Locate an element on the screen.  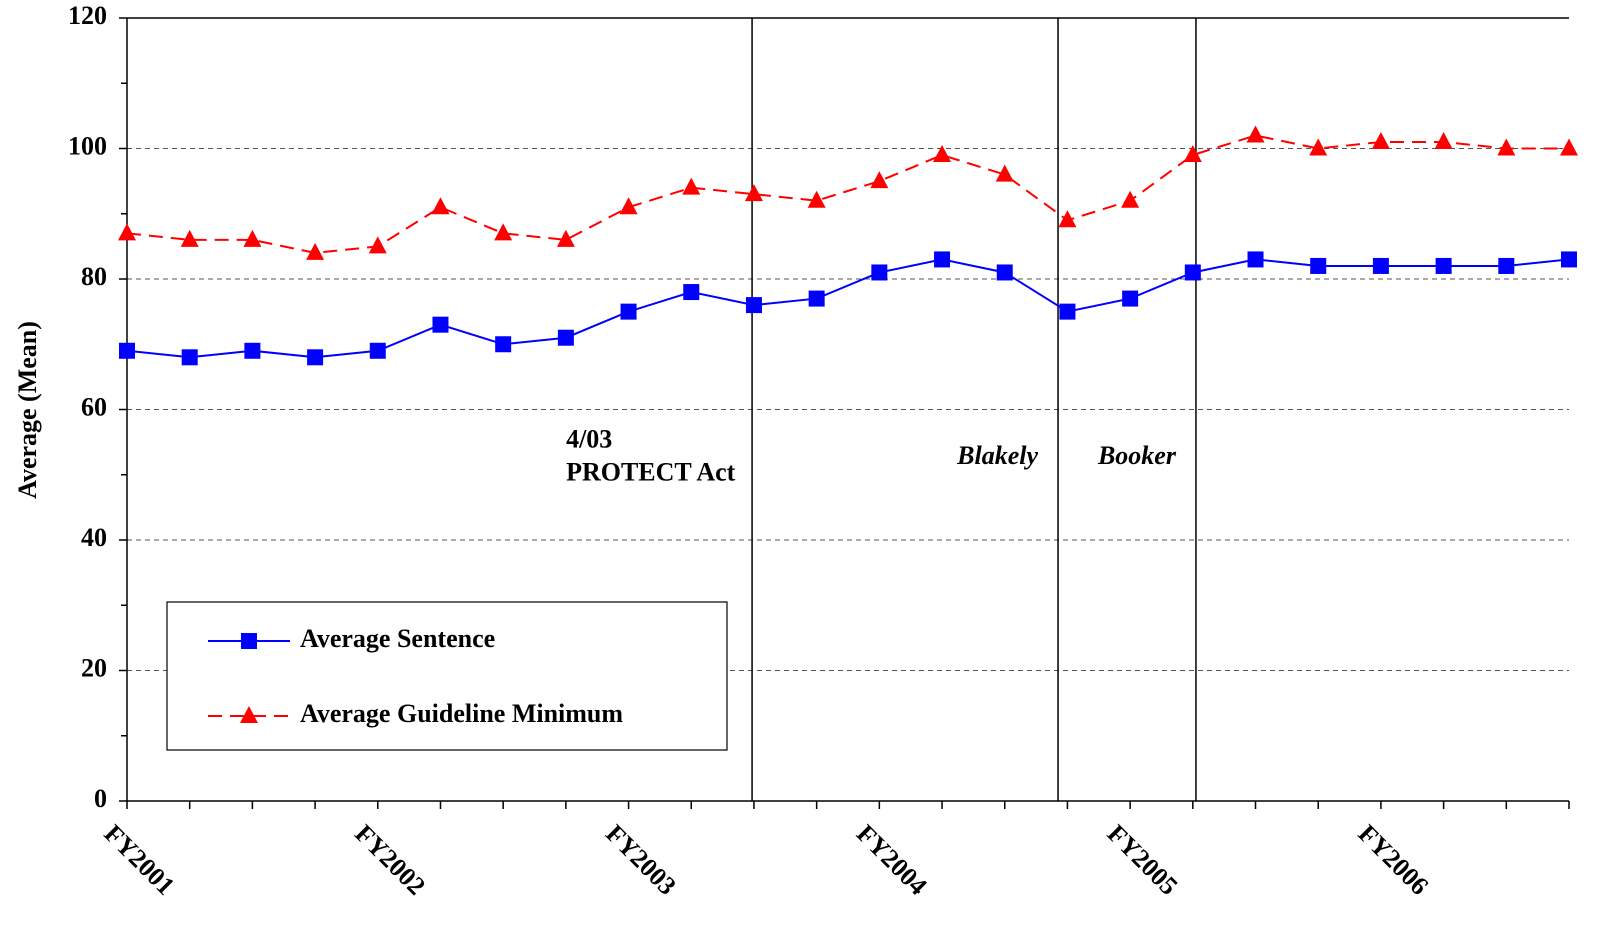
annotation-text: Blakely is located at coordinates (997, 455).